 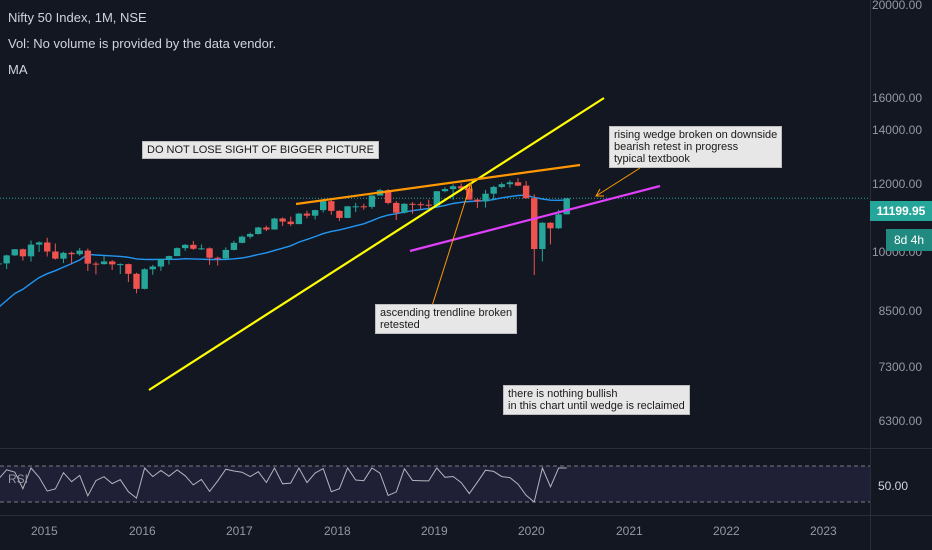 What do you see at coordinates (451, 244) in the screenshot?
I see `annotation-arrow-trendline` at bounding box center [451, 244].